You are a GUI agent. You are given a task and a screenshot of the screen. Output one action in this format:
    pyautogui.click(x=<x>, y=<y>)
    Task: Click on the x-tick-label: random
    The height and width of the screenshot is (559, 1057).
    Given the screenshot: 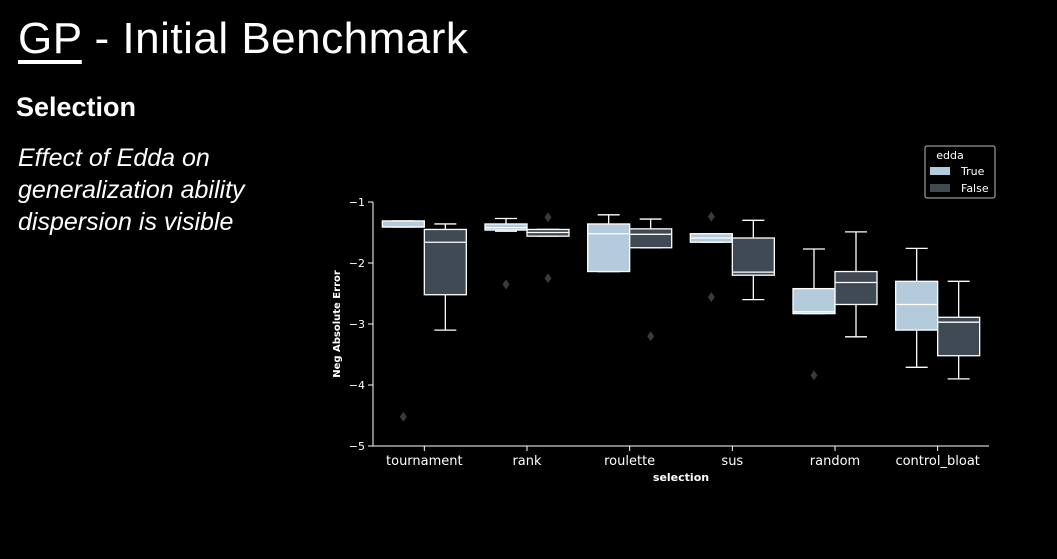 What is the action you would take?
    pyautogui.click(x=835, y=461)
    